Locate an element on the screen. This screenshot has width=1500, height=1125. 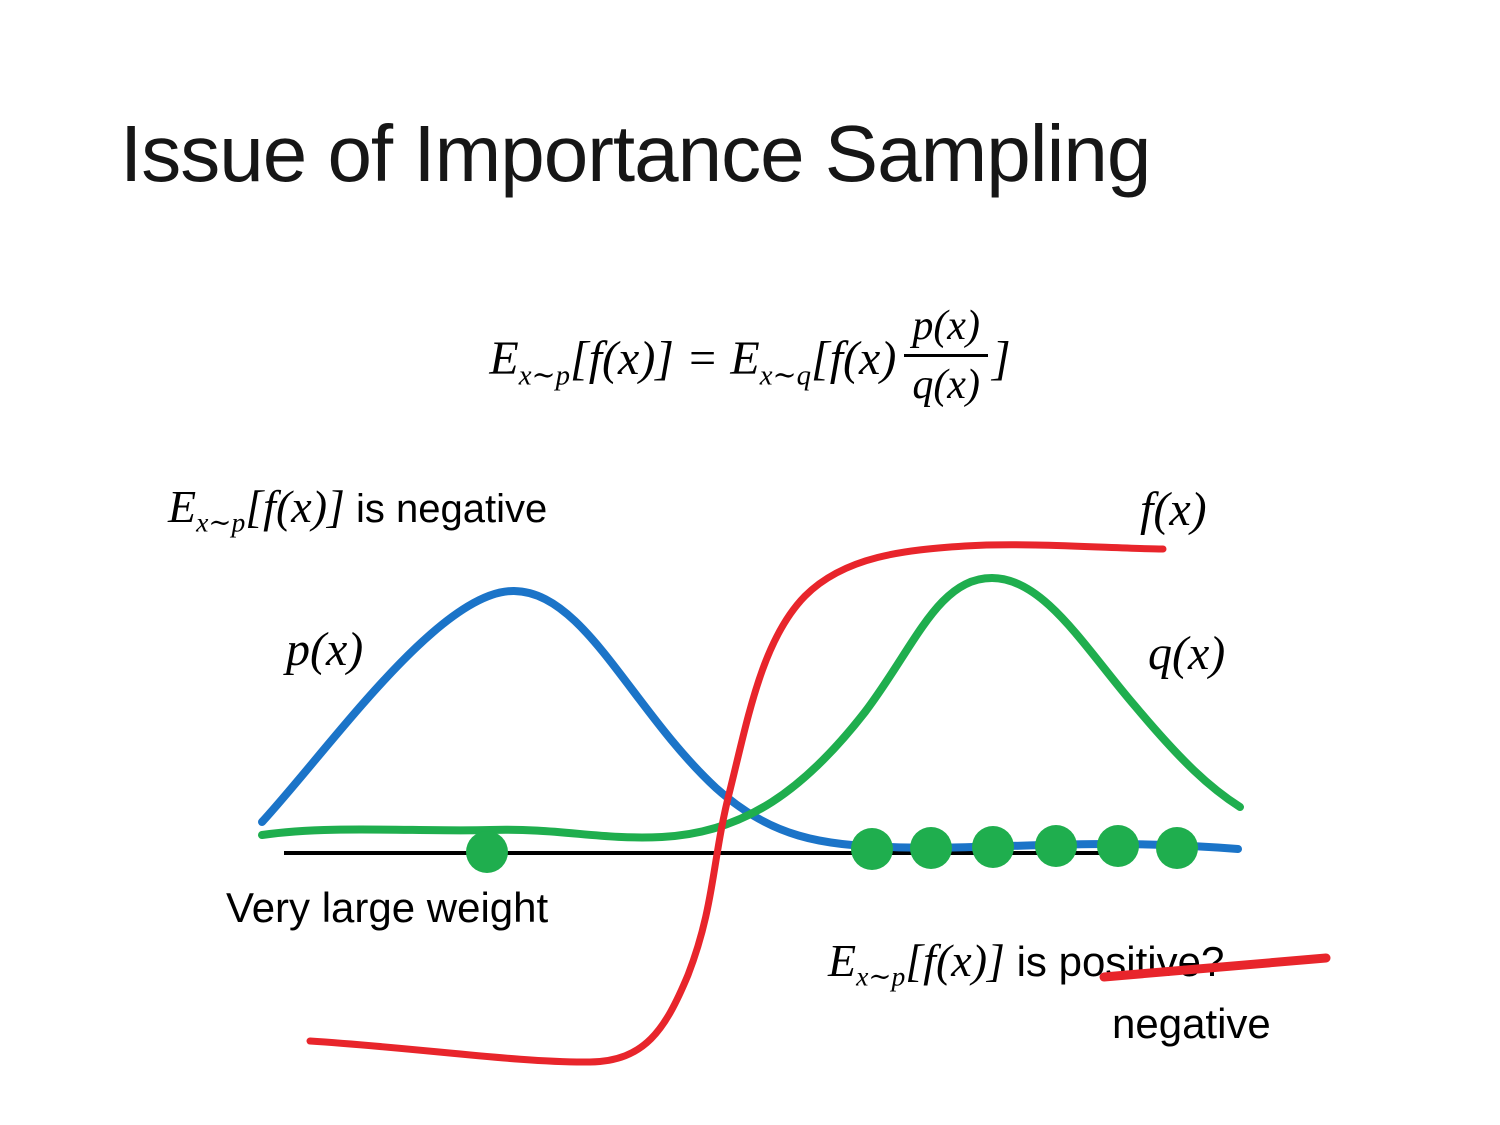
sample-dots is located at coordinates (832, 849).